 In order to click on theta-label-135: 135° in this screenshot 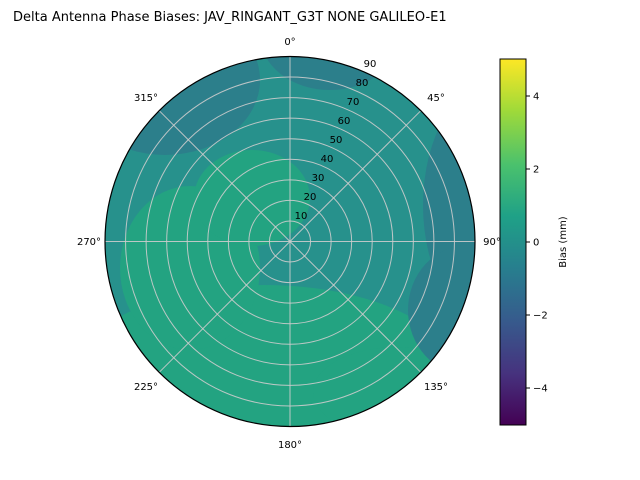, I will do `click(436, 387)`.